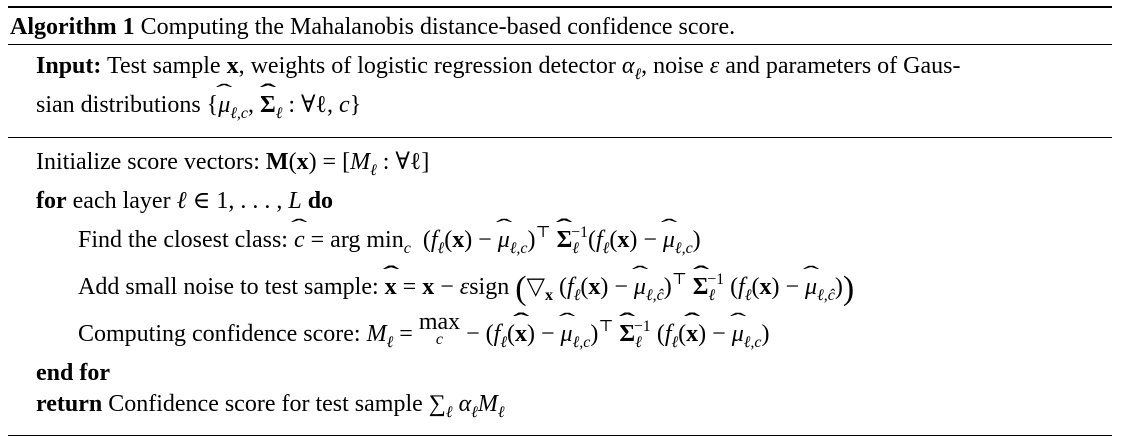 The image size is (1121, 436). What do you see at coordinates (69, 66) in the screenshot?
I see `input-label: Input:` at bounding box center [69, 66].